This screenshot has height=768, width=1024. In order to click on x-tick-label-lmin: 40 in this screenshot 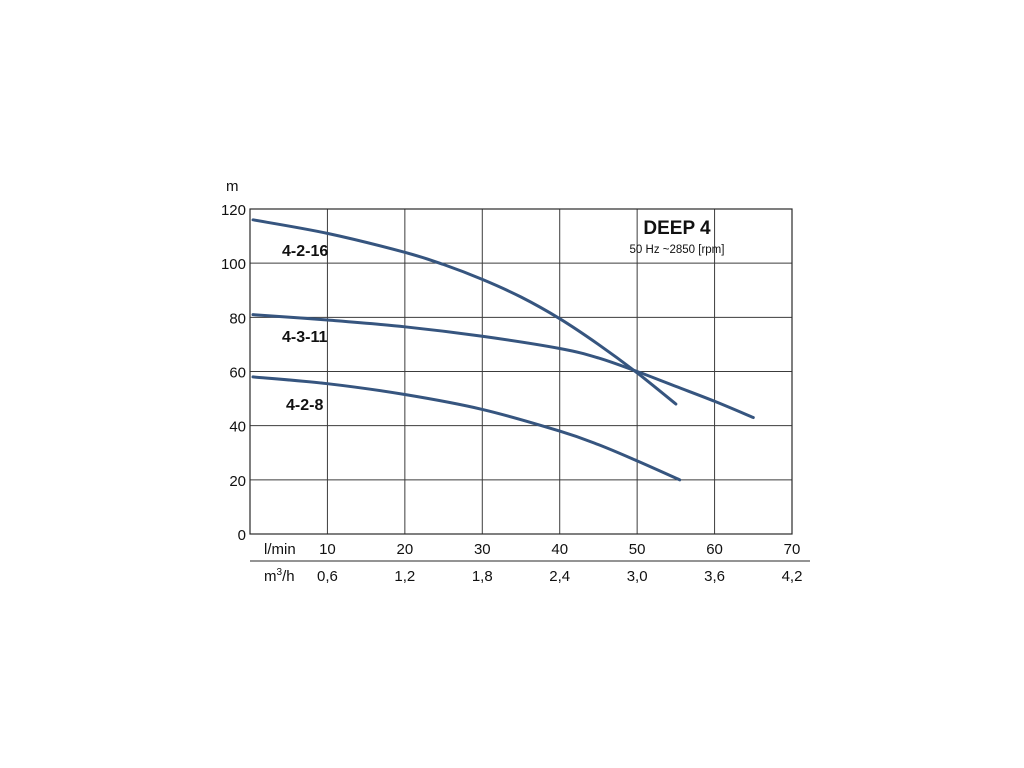, I will do `click(559, 549)`.